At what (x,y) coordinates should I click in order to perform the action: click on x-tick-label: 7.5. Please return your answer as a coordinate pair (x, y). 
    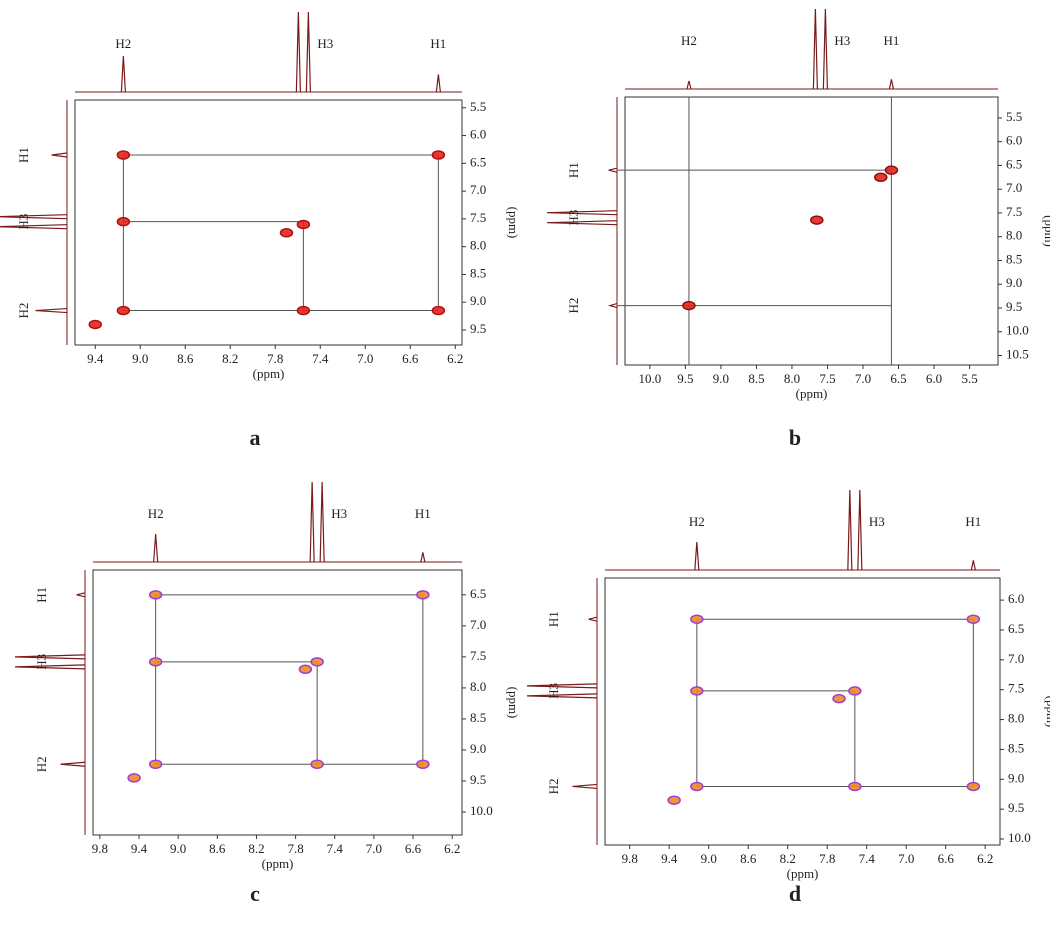
    Looking at the image, I should click on (827, 378).